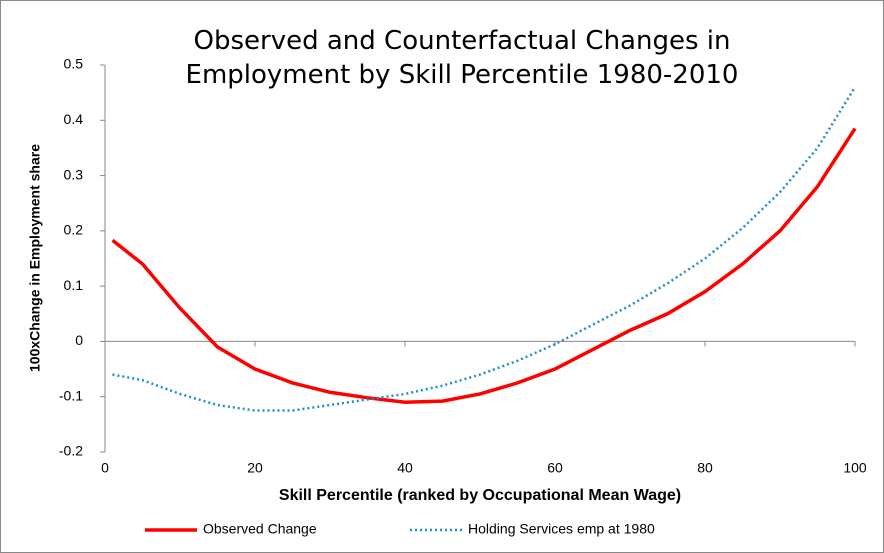 The image size is (884, 553). What do you see at coordinates (405, 468) in the screenshot?
I see `x-tick-label: 40` at bounding box center [405, 468].